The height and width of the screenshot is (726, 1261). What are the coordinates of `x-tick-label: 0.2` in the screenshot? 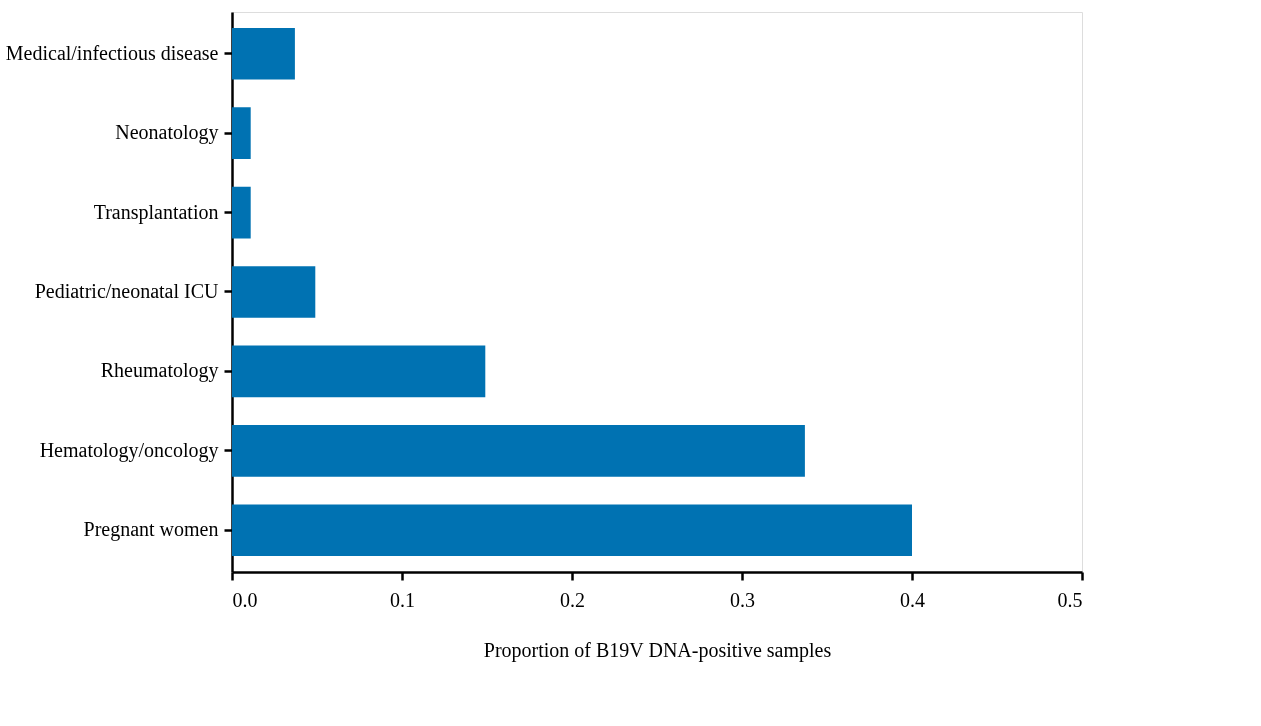 It's located at (572, 599).